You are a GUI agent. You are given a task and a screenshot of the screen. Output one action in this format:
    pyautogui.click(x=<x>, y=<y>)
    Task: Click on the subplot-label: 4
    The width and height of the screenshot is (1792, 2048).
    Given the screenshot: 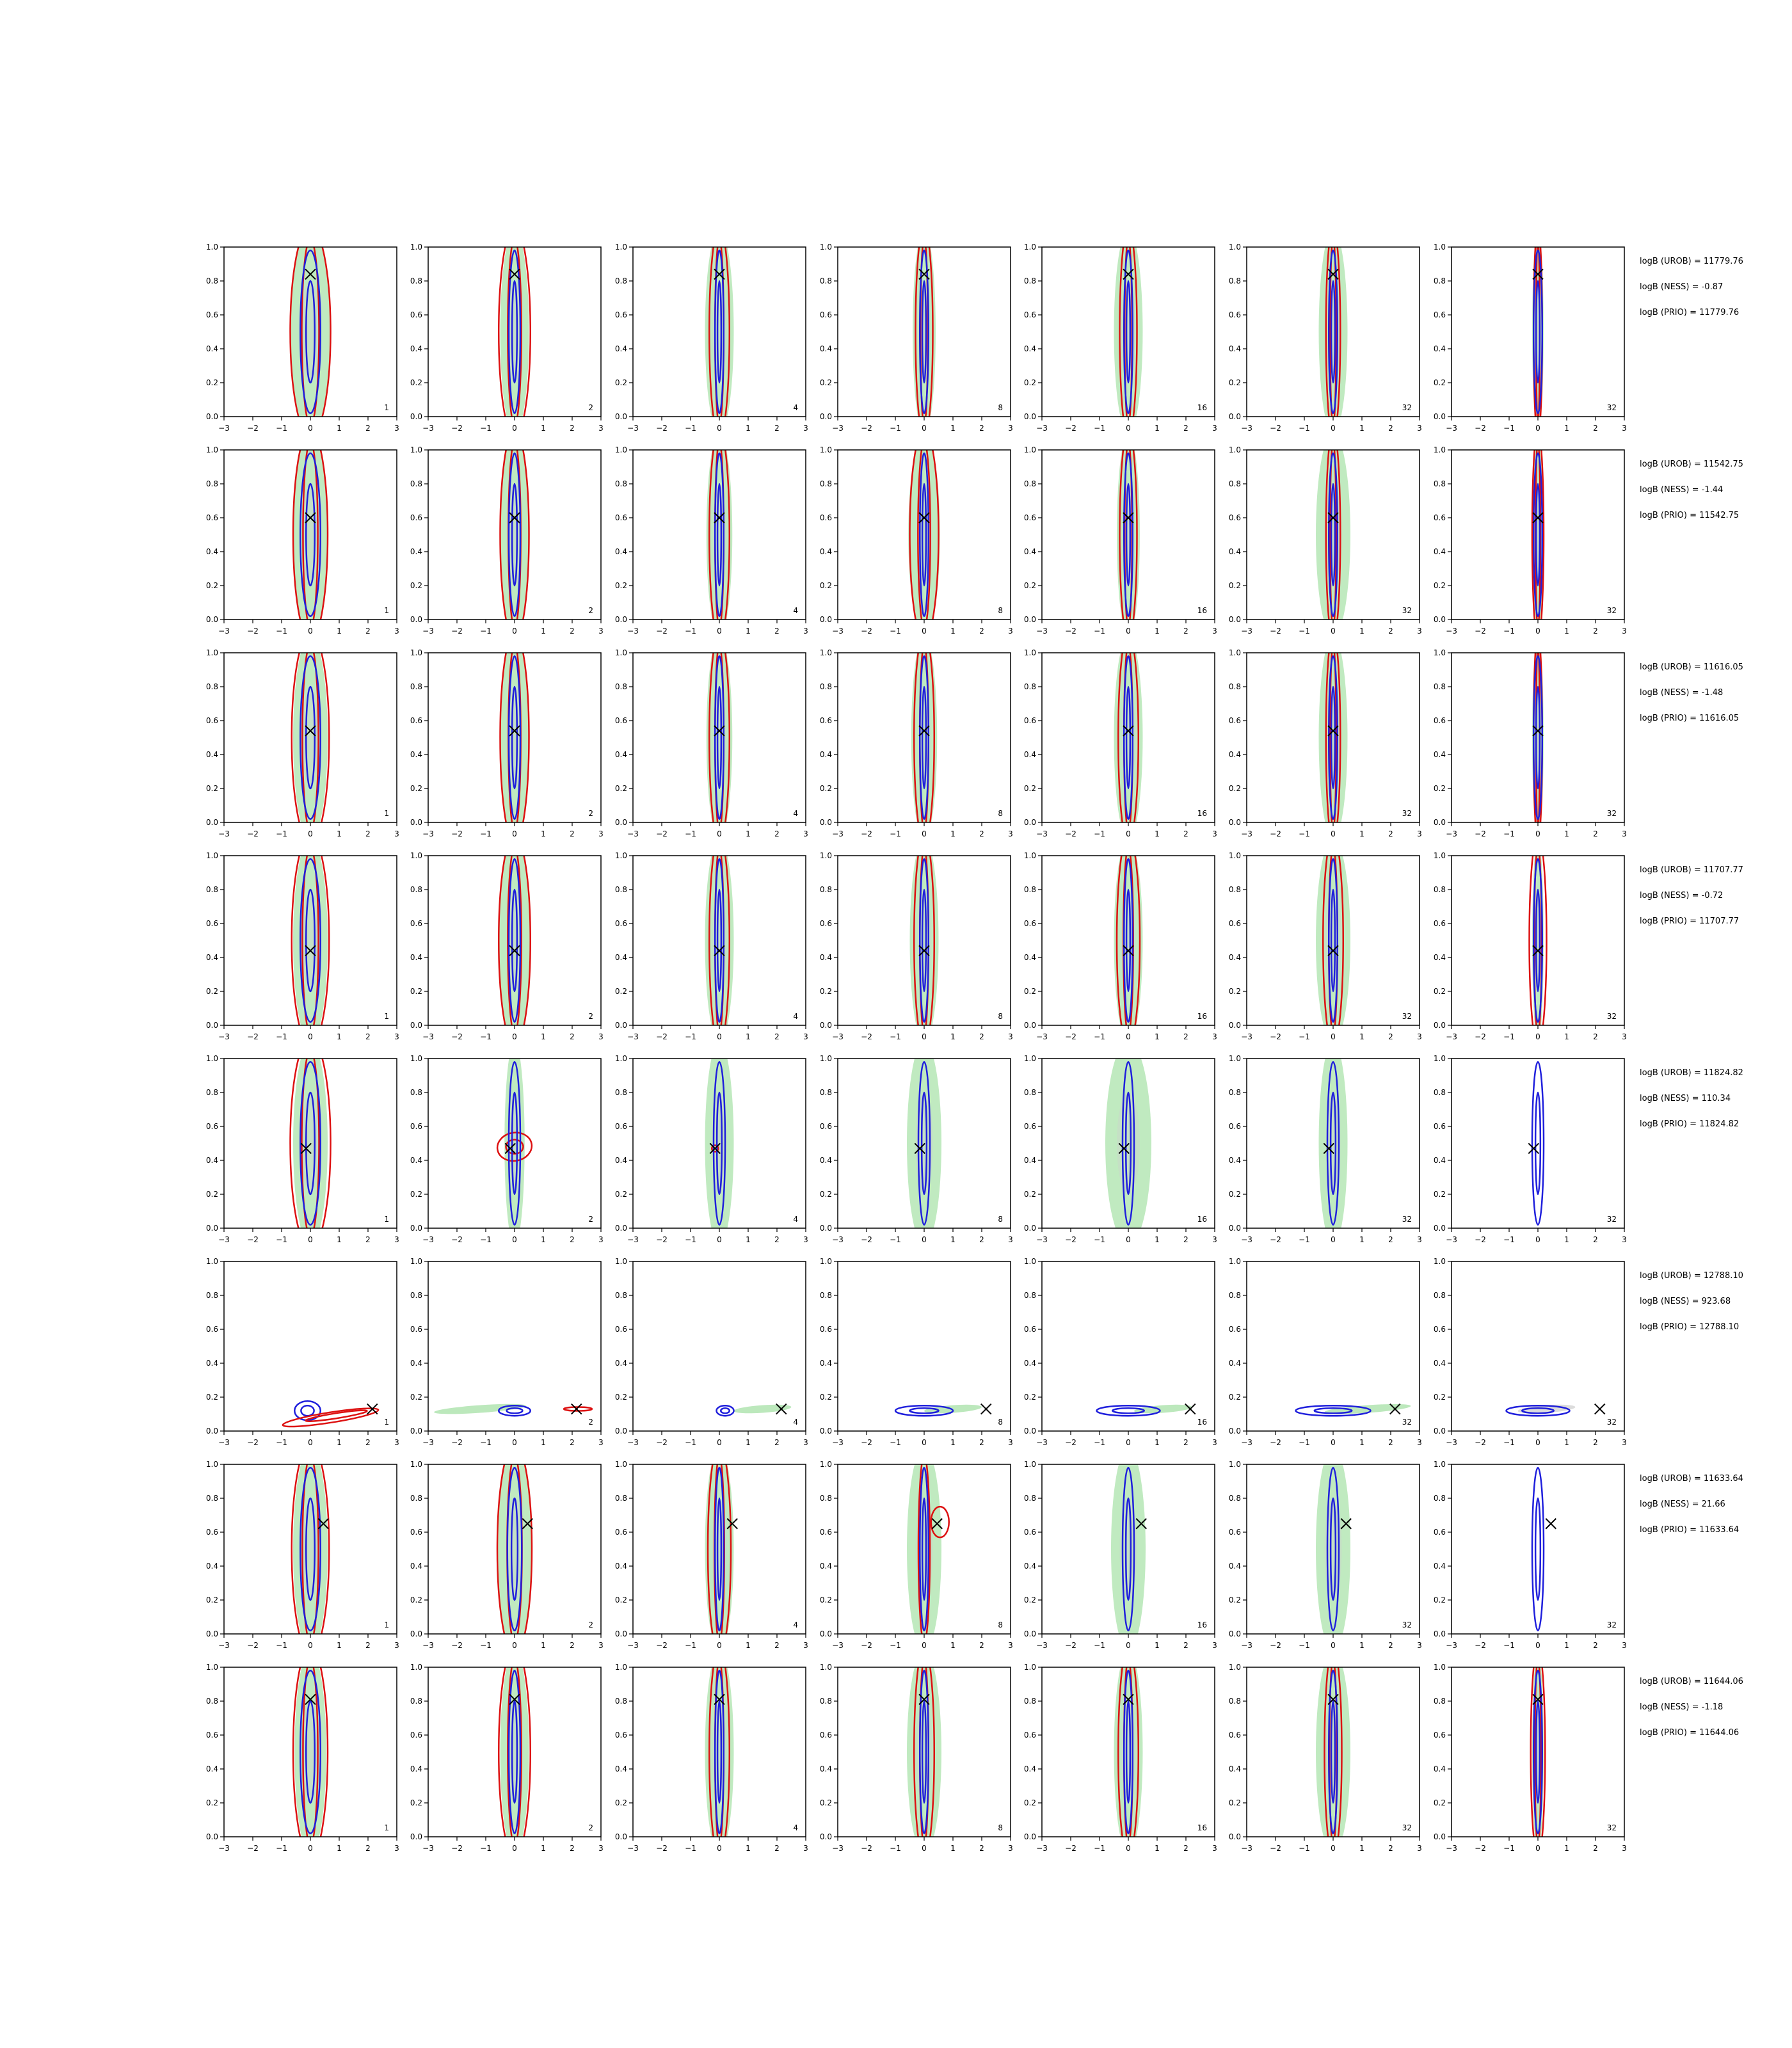 What is the action you would take?
    pyautogui.click(x=795, y=610)
    